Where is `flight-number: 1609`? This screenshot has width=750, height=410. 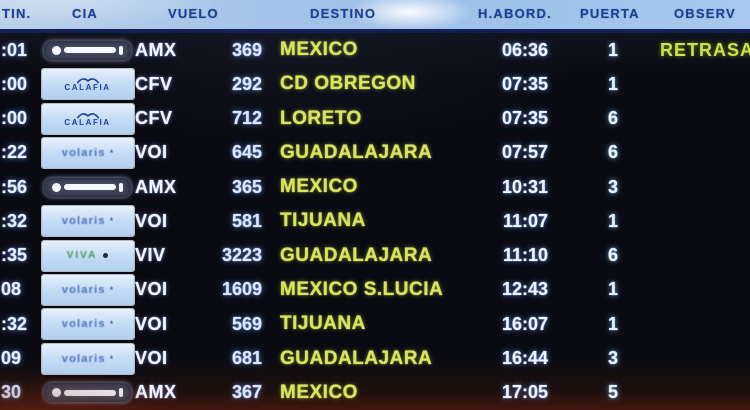
flight-number: 1609 is located at coordinates (241, 289).